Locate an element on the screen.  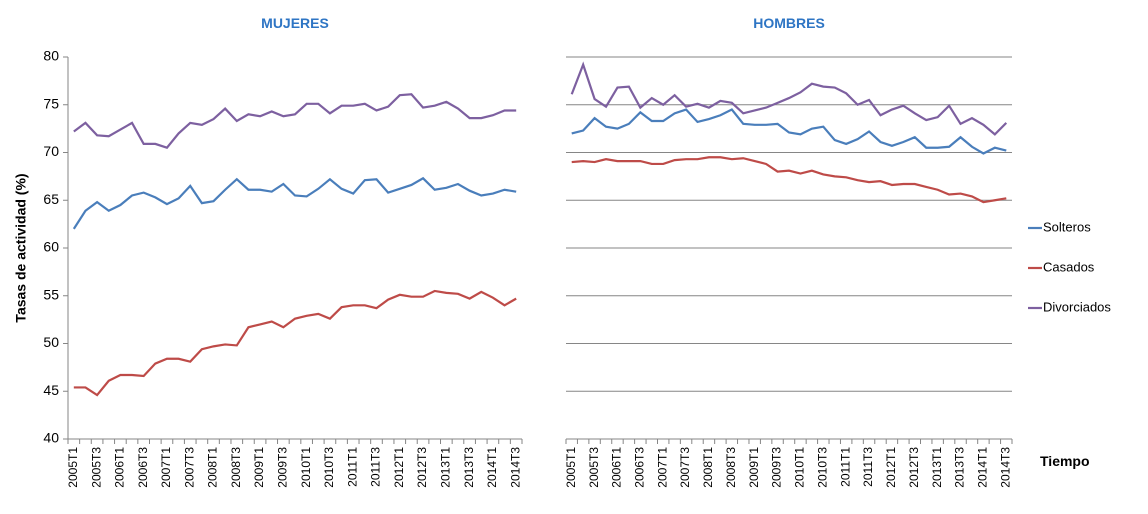
y-tick-label: 55 is located at coordinates (51, 294).